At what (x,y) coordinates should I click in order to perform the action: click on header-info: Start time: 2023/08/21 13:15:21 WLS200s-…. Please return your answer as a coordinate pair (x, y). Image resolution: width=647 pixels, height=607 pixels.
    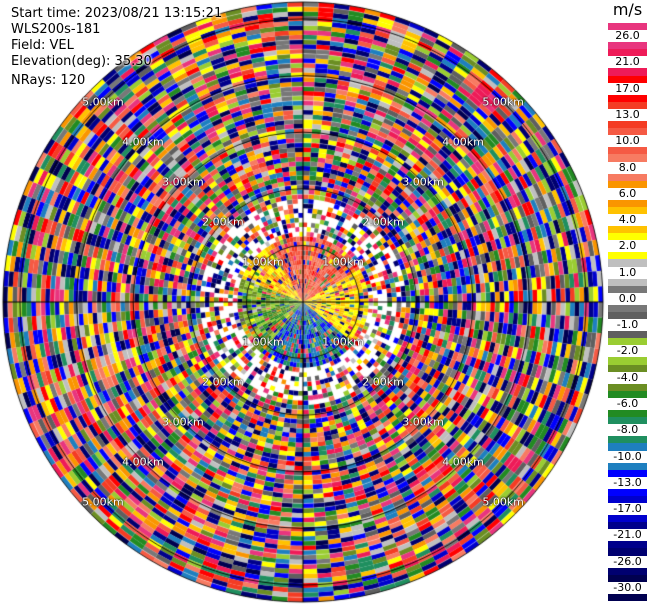
    Looking at the image, I should click on (116, 47).